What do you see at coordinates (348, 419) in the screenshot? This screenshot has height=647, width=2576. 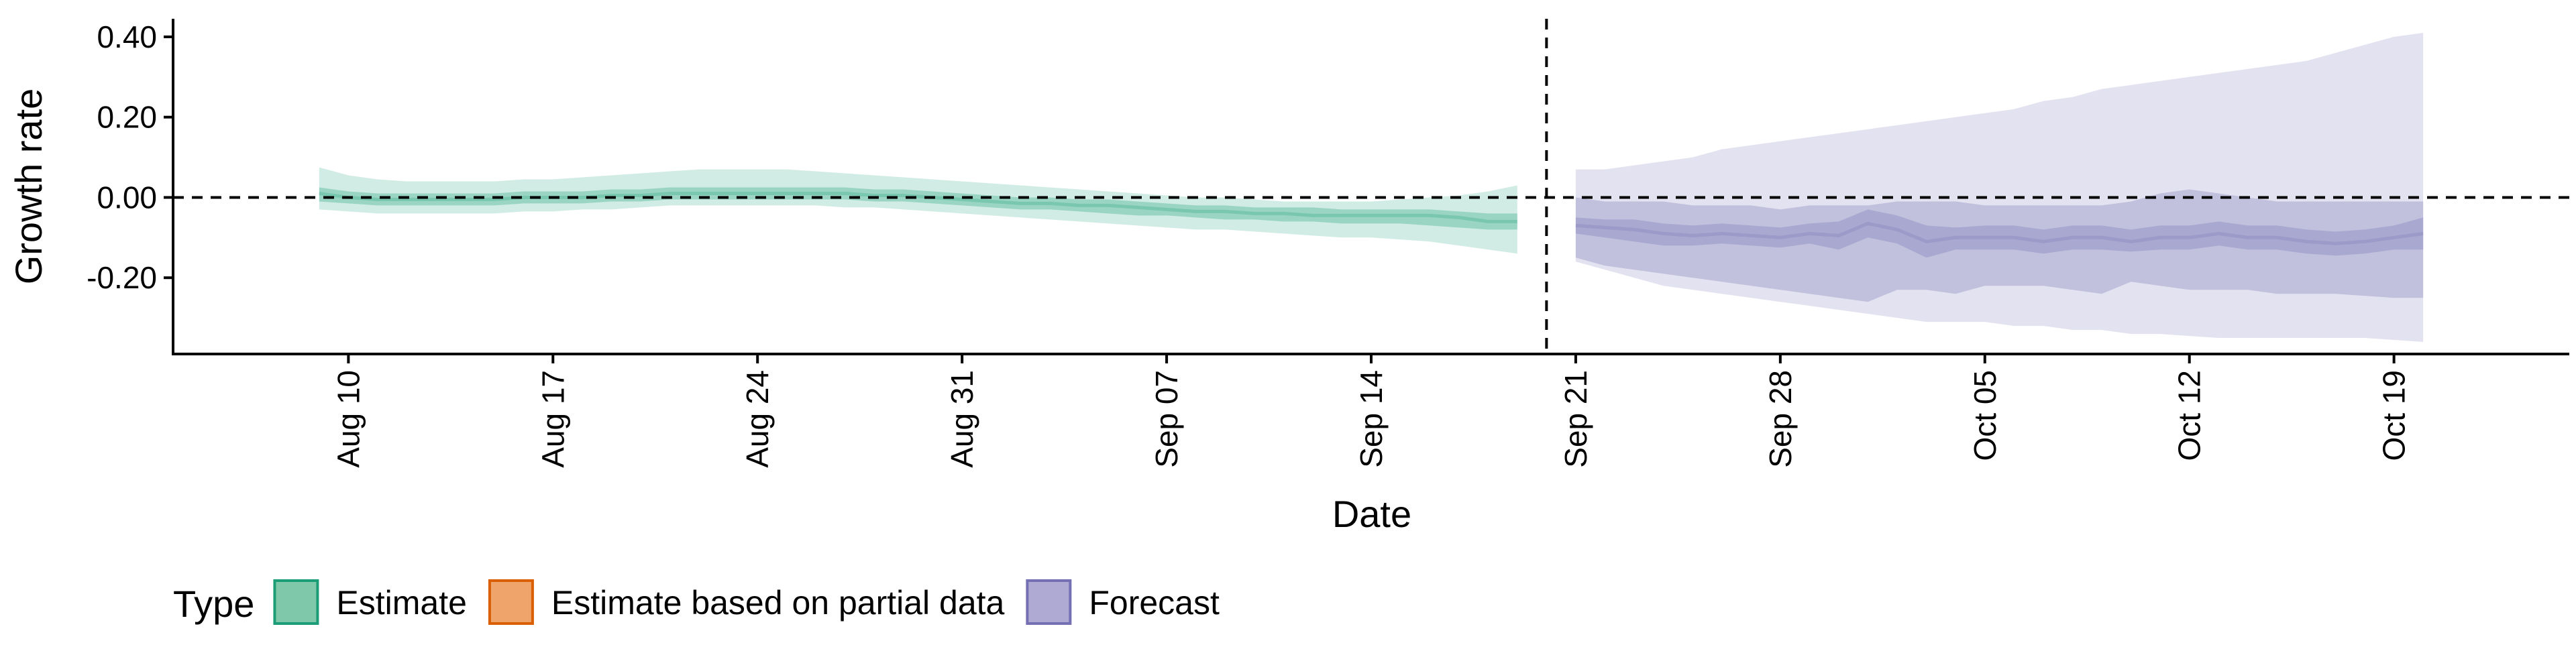 I see `x-tick-label: Aug 10` at bounding box center [348, 419].